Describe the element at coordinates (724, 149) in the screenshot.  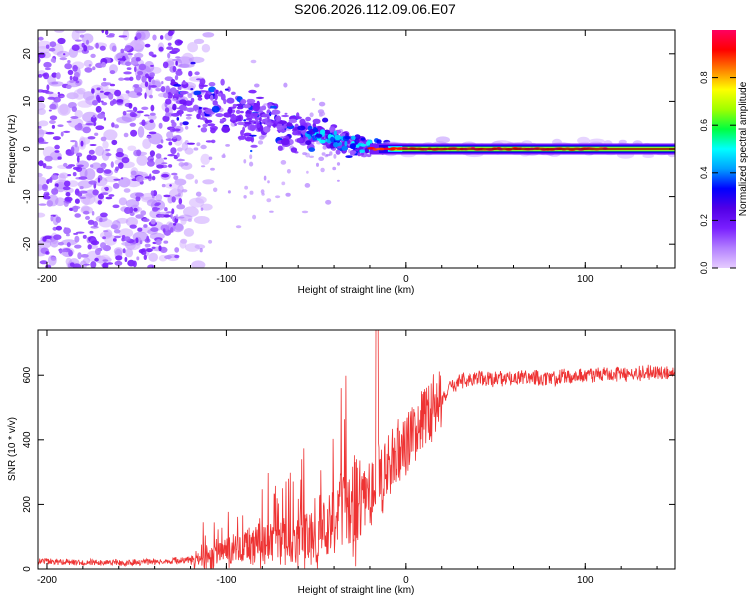
I see `colorbar` at that location.